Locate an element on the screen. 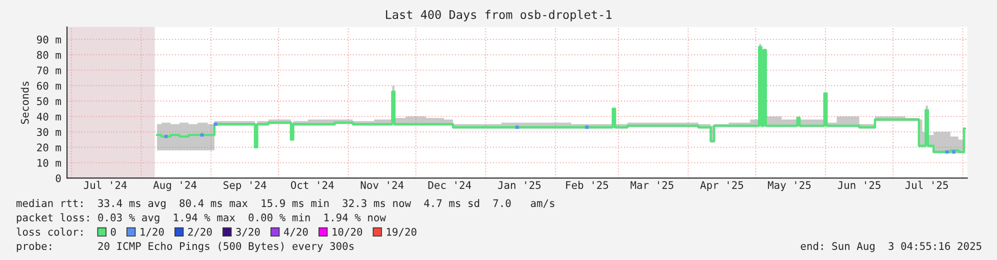 This screenshot has width=997, height=260. x-tick-label: Nov '24 is located at coordinates (382, 185).